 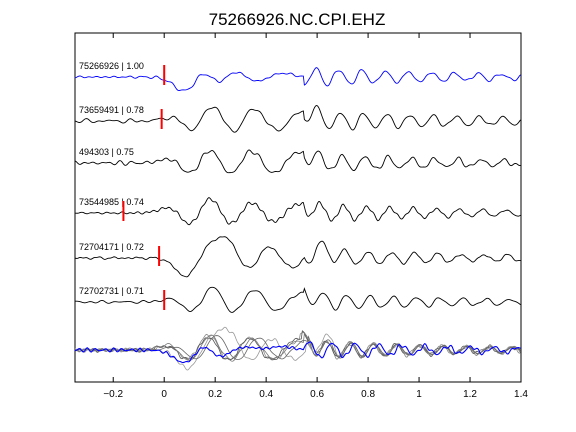 What do you see at coordinates (164, 394) in the screenshot?
I see `x-tick-label: 0` at bounding box center [164, 394].